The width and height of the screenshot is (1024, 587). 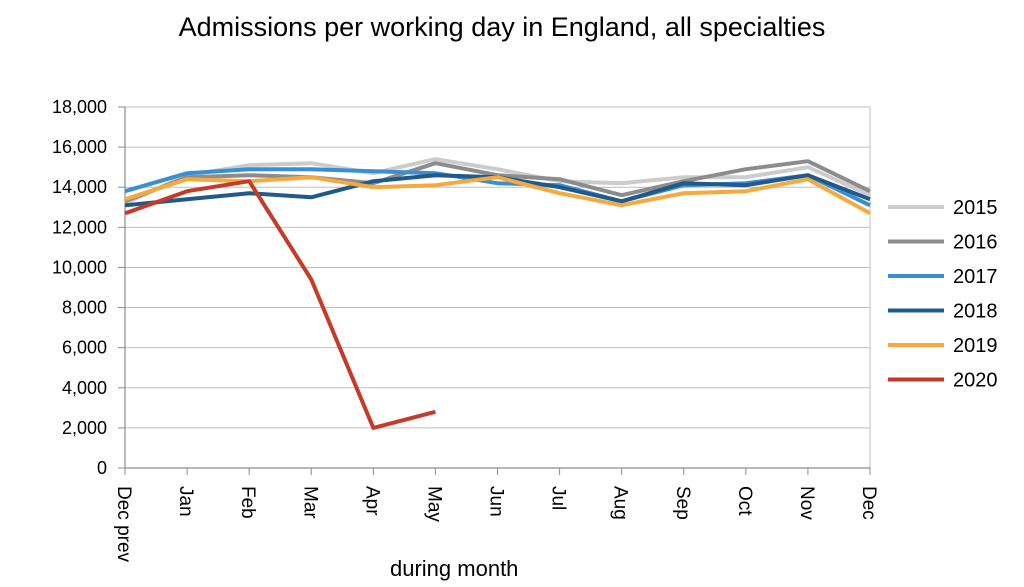 What do you see at coordinates (280, 304) in the screenshot?
I see `series-line-2020` at bounding box center [280, 304].